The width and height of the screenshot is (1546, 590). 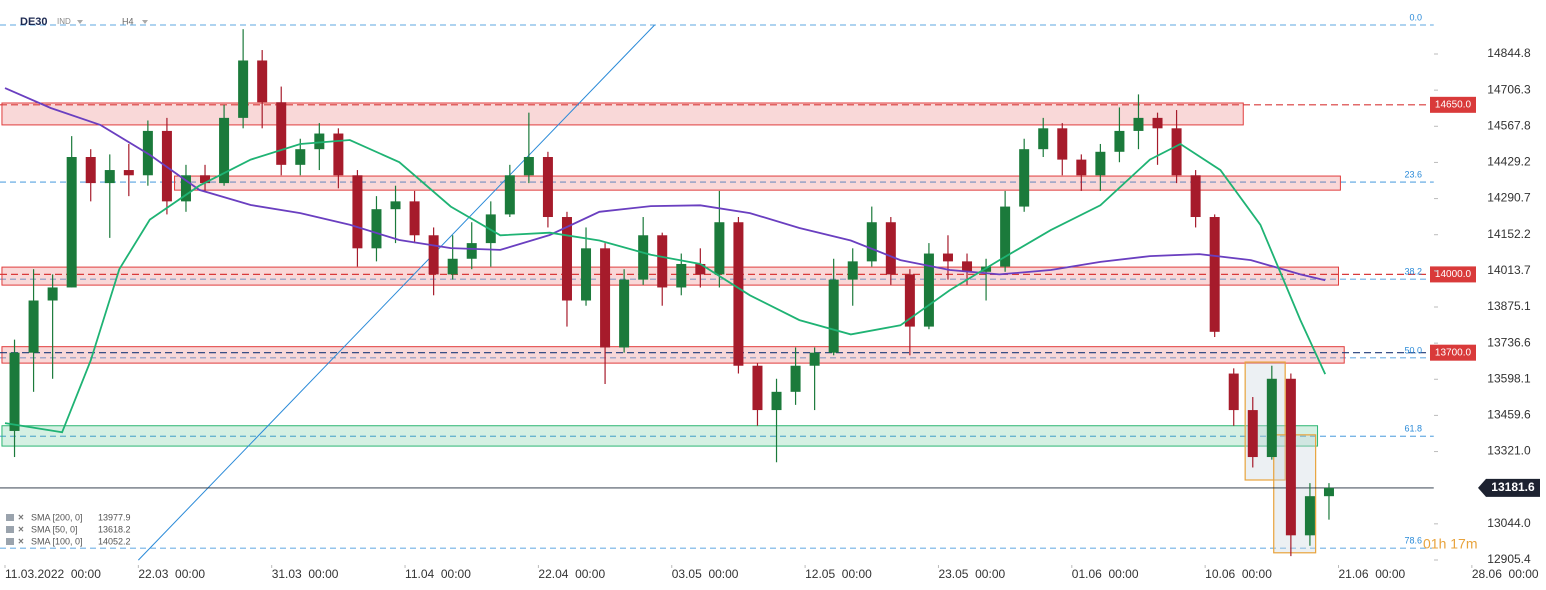 I want to click on y-tick-label: 13044.0, so click(x=1509, y=523).